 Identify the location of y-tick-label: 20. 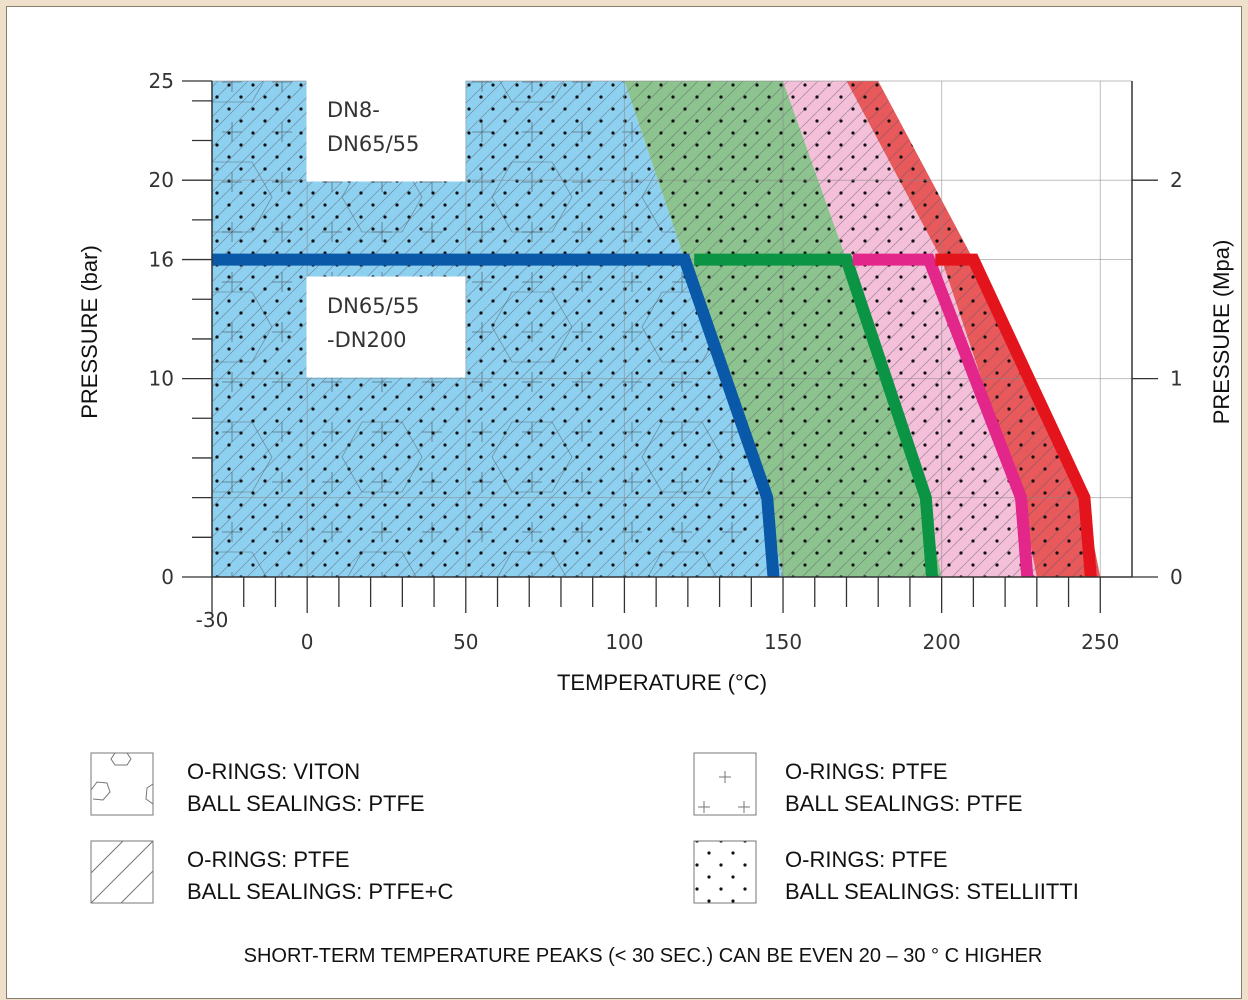
(161, 180).